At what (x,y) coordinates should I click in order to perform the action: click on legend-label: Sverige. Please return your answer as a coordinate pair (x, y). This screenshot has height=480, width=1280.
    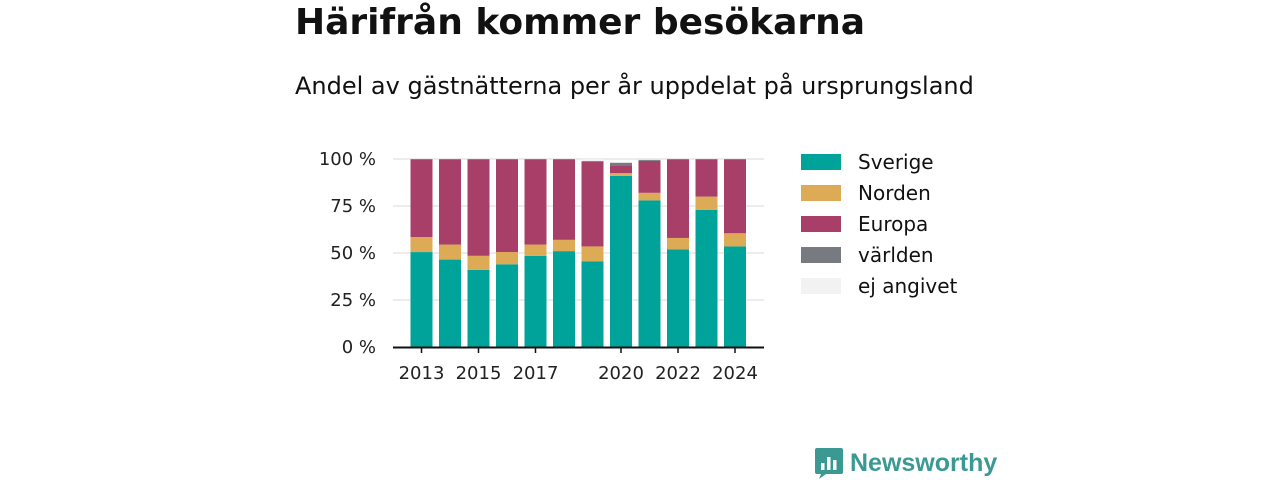
    Looking at the image, I should click on (896, 162).